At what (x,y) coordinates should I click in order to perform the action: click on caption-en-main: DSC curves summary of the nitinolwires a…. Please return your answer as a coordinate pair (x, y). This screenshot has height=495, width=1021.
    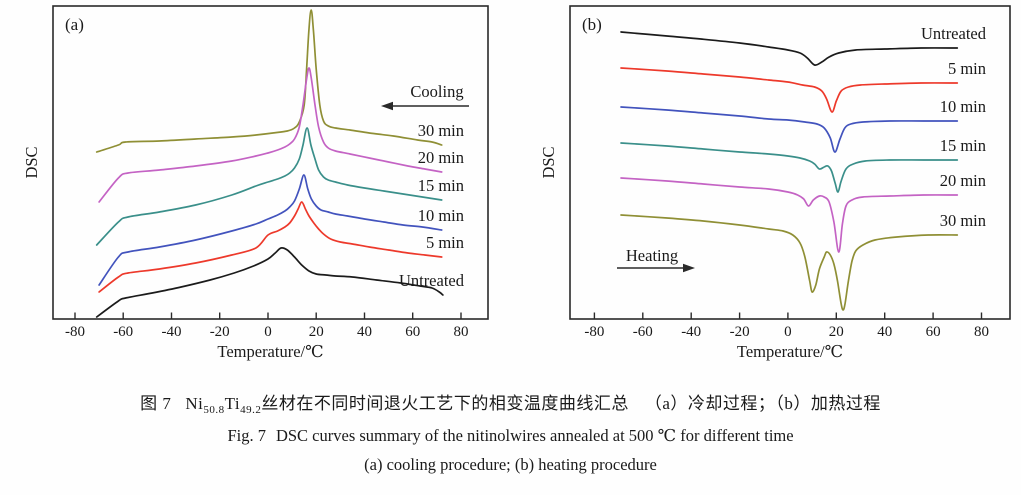
    Looking at the image, I should click on (534, 435).